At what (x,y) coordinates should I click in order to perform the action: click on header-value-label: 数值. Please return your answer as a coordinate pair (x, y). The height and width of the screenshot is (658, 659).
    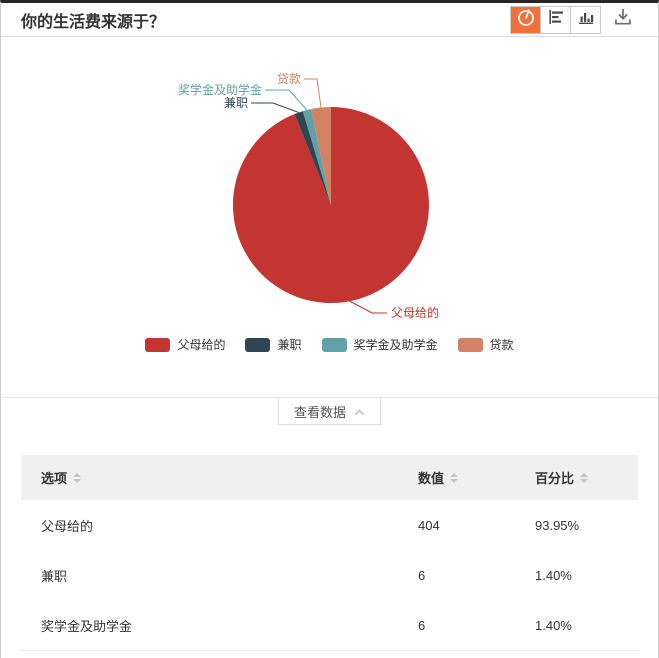
    Looking at the image, I should click on (431, 478).